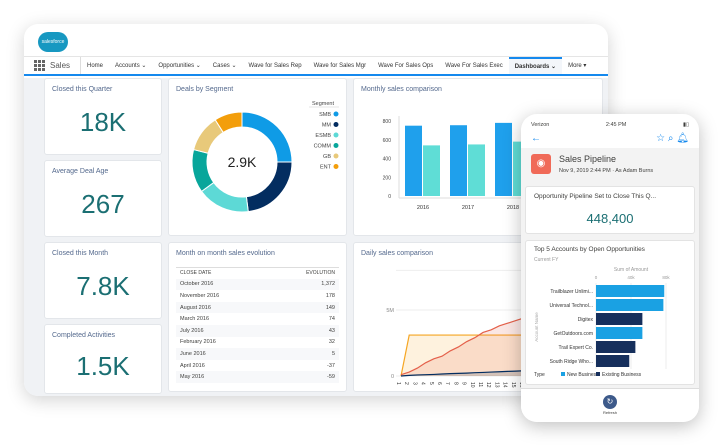 The width and height of the screenshot is (720, 446). I want to click on x-tick-label: 2, so click(406, 383).